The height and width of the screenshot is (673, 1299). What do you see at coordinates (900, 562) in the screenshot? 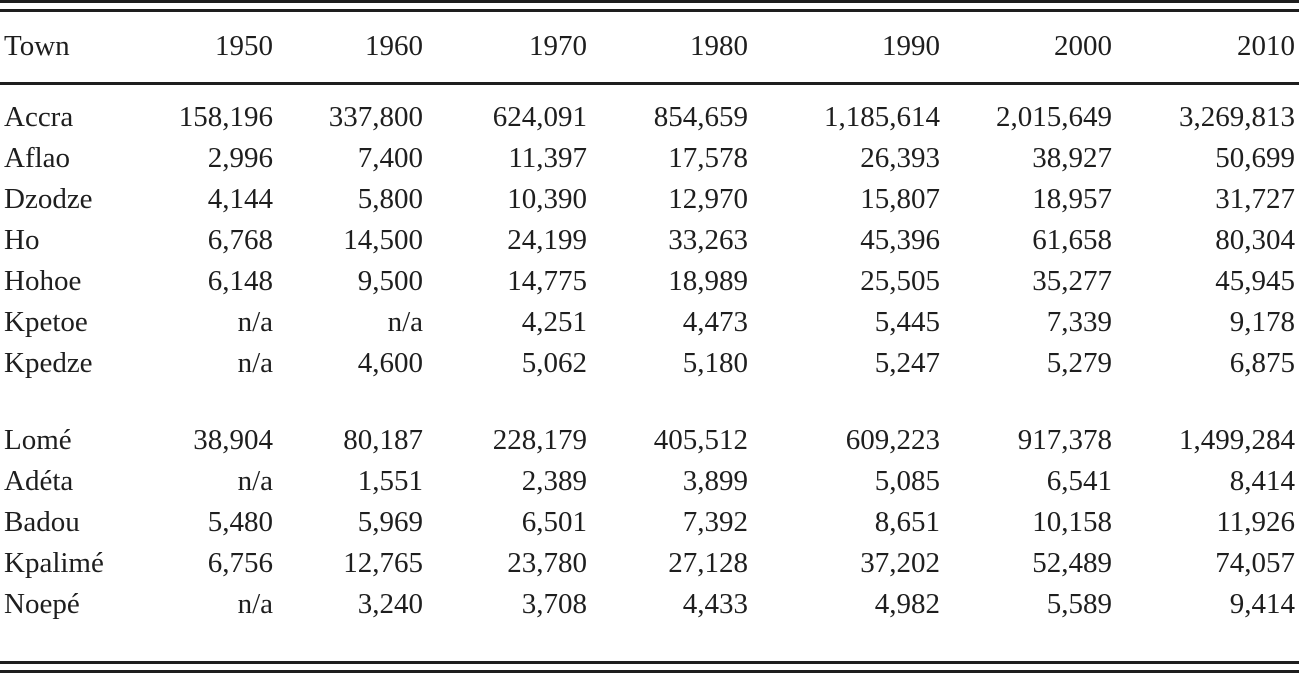
I see `population-value-cell: 37,202` at bounding box center [900, 562].